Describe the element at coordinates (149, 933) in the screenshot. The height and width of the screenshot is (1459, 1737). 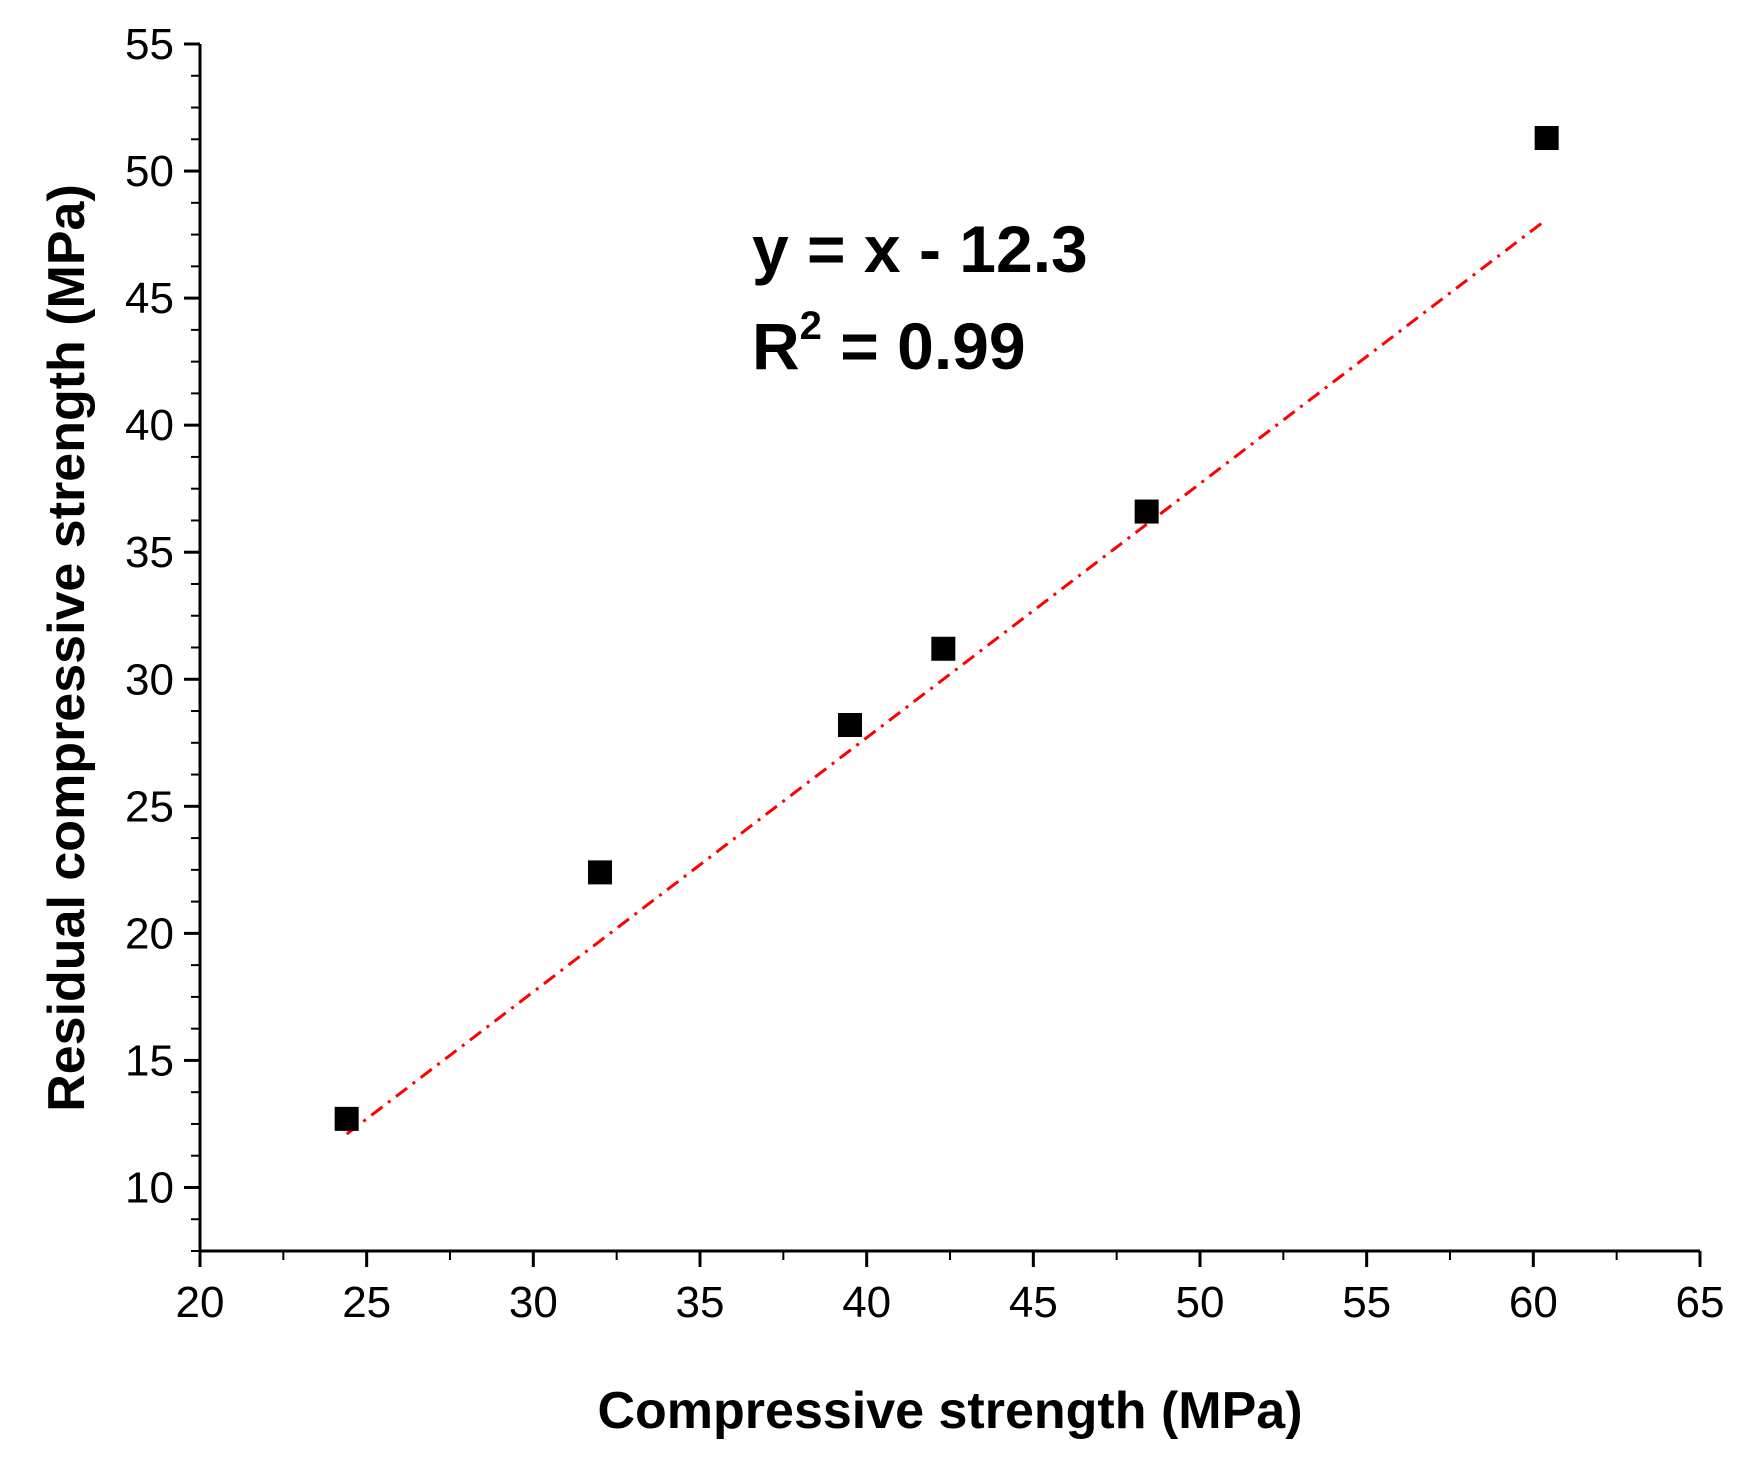
I see `y-tick-label: 20` at that location.